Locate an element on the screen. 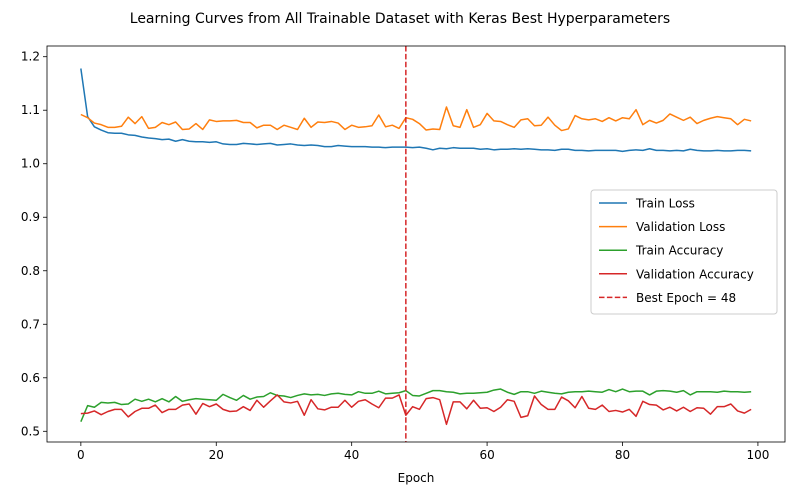 This screenshot has width=800, height=504. y-tick-label: 1.1 is located at coordinates (30, 110).